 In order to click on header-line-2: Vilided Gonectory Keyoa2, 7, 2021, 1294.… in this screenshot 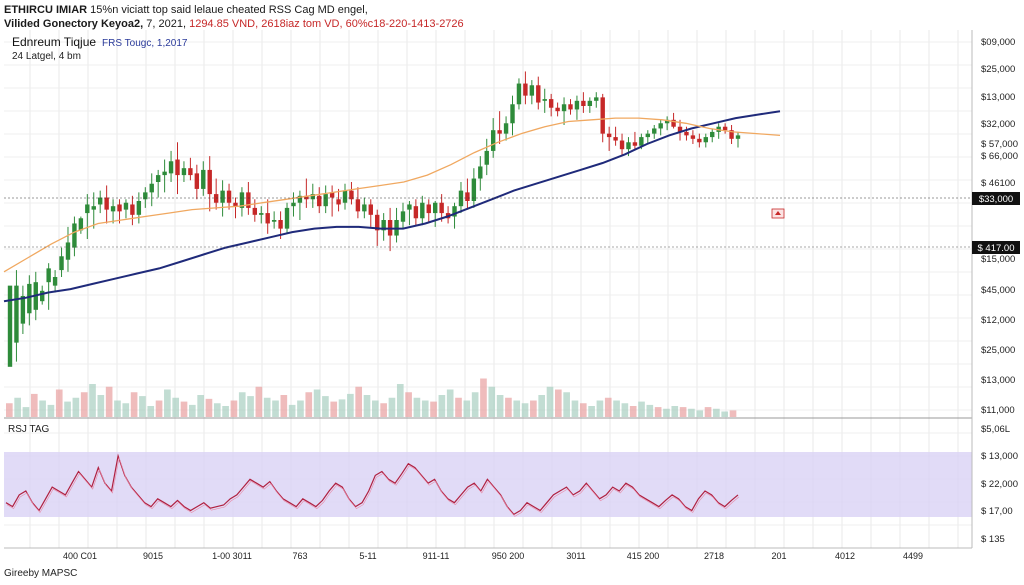, I will do `click(234, 24)`.